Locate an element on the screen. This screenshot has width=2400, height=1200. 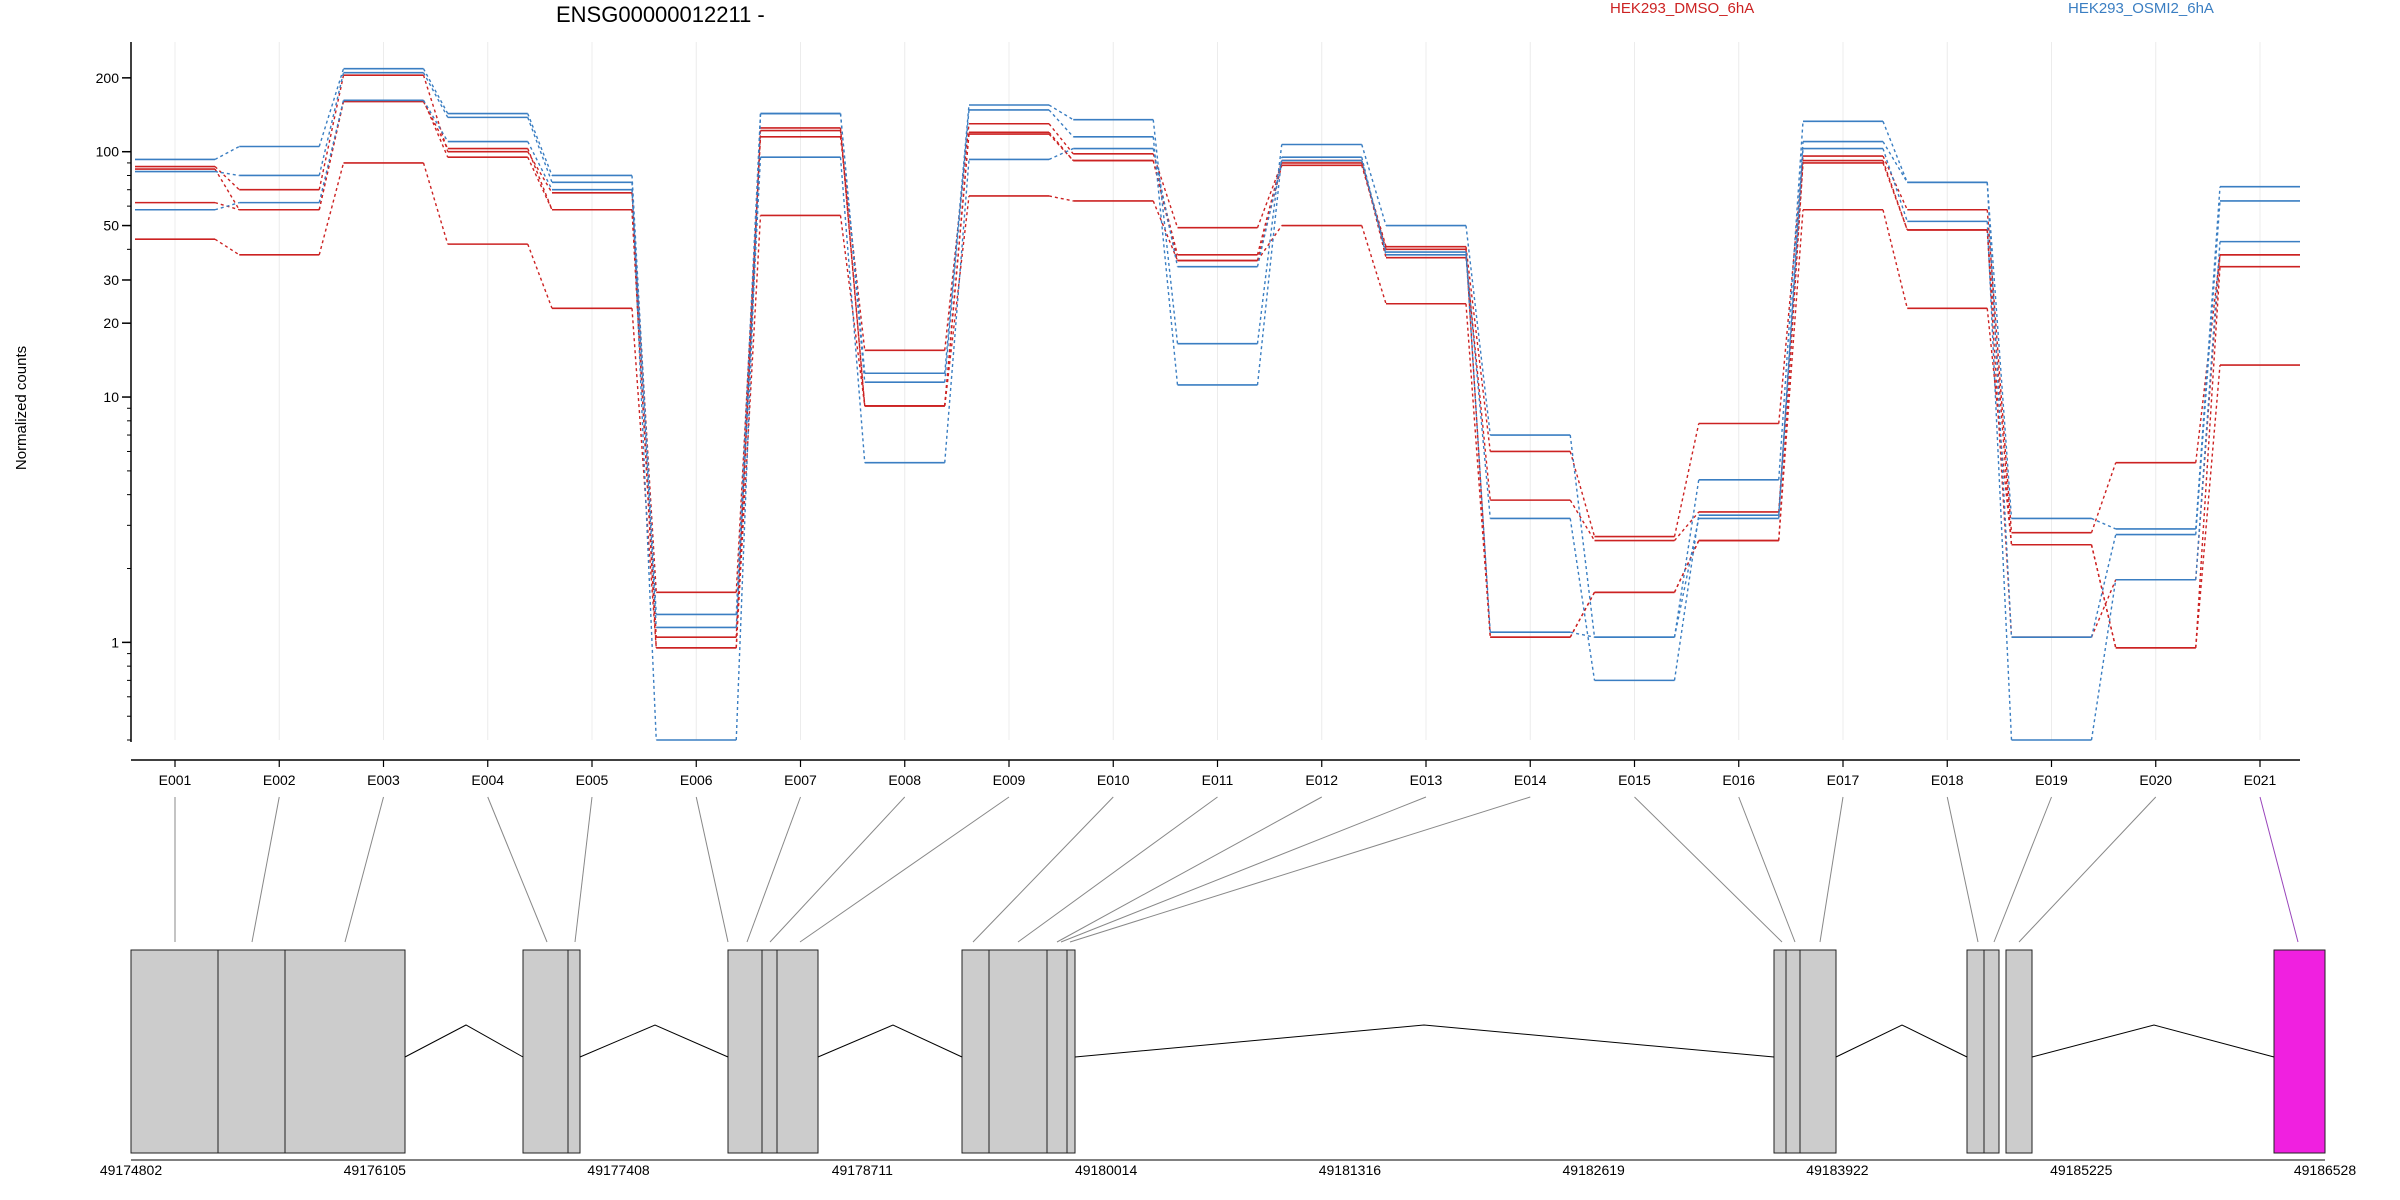
chart-title: ENSG00000012211 - is located at coordinates (660, 14).